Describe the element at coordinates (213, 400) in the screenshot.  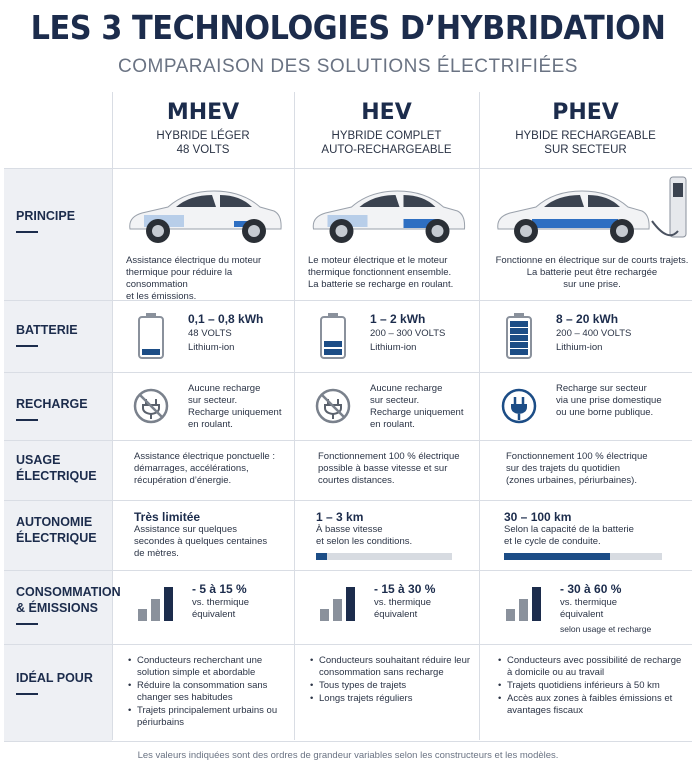
I see `text-line: sur secteur.` at that location.